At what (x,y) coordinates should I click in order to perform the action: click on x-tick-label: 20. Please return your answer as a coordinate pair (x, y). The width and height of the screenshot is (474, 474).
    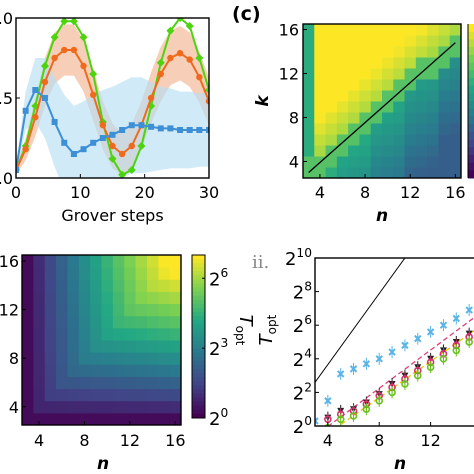
    Looking at the image, I should click on (144, 192).